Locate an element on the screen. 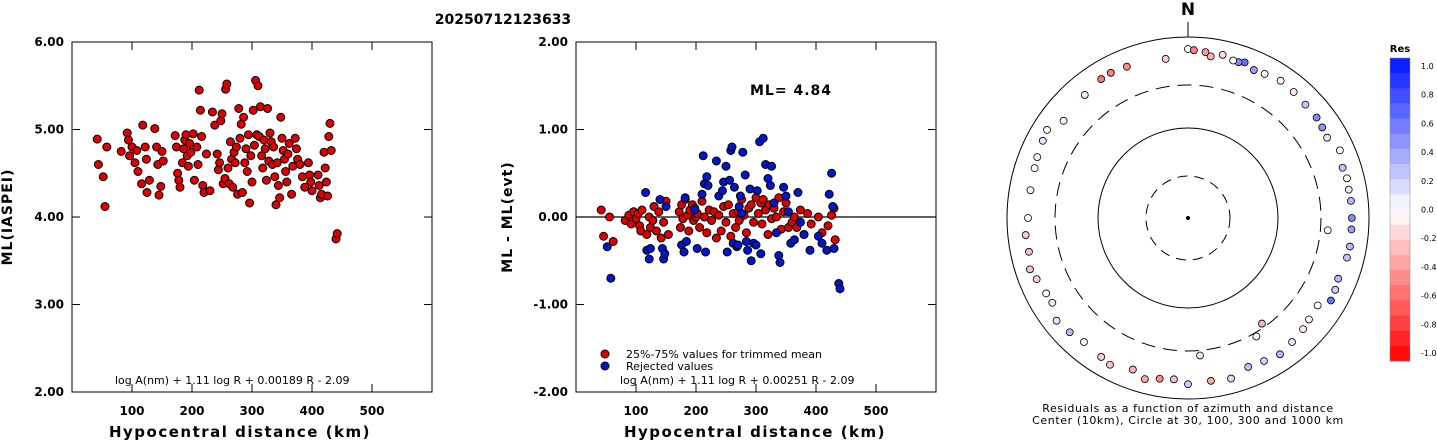  colorbar-frame is located at coordinates (1400, 209).